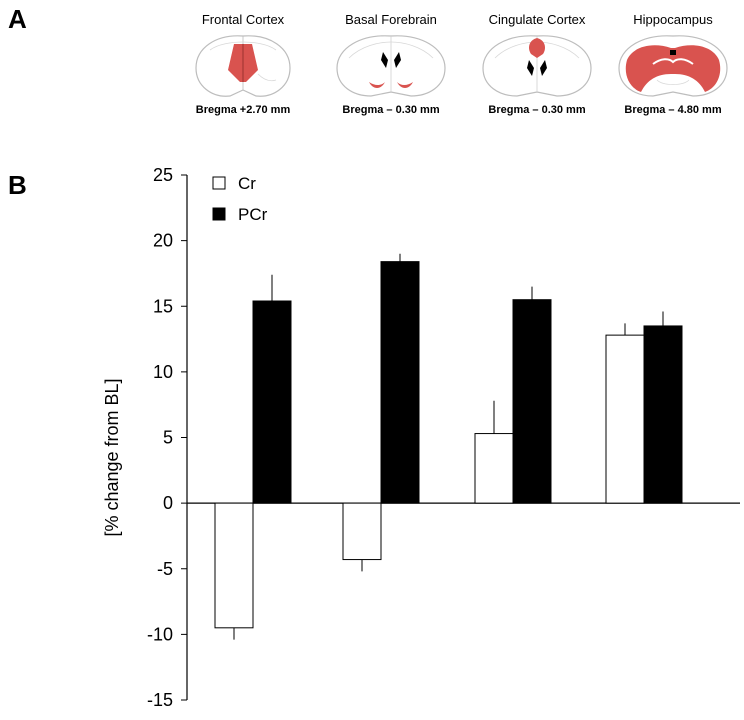 The height and width of the screenshot is (720, 744). I want to click on region-cingulate-cortex: Cingulate Cortex Bregma – 0.30 mm, so click(537, 64).